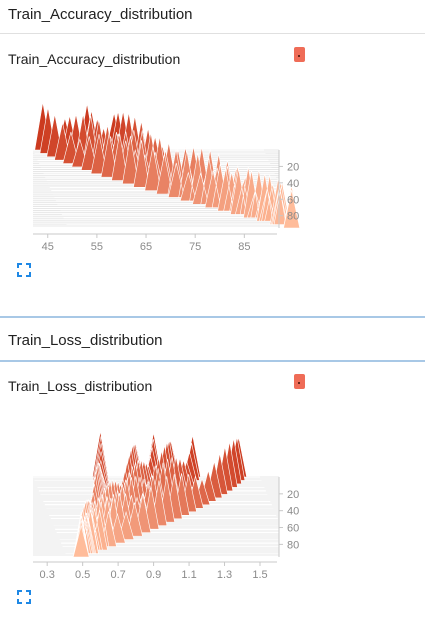 The height and width of the screenshot is (622, 425). I want to click on section-divider, so click(212, 317).